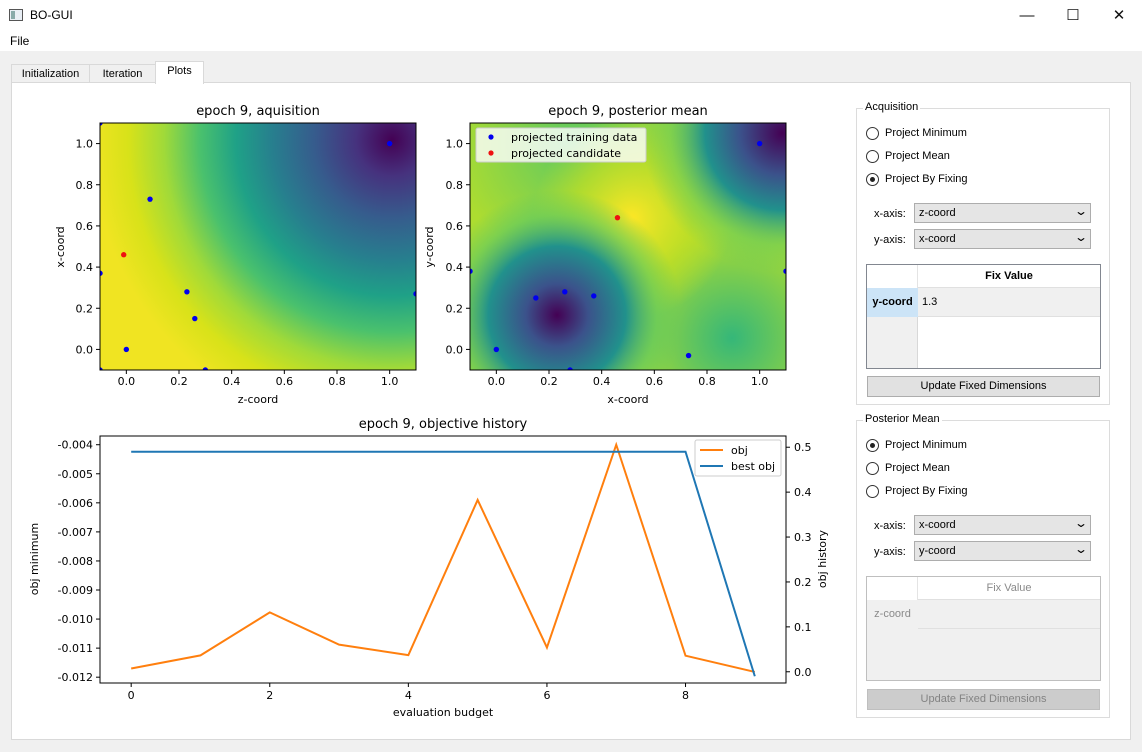 The image size is (1142, 752). I want to click on tab-initialization: Initialization, so click(50, 74).